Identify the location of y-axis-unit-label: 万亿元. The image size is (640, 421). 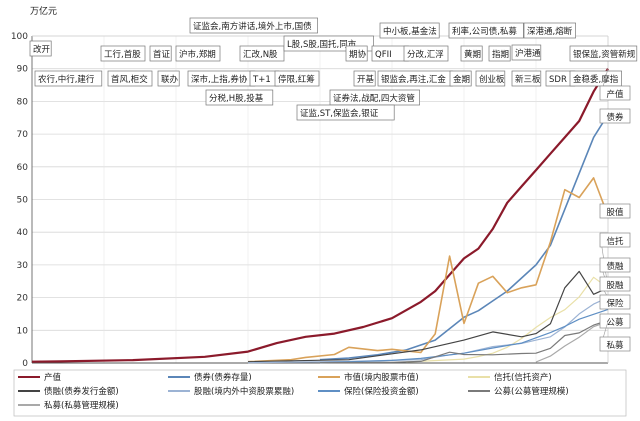
(43, 11).